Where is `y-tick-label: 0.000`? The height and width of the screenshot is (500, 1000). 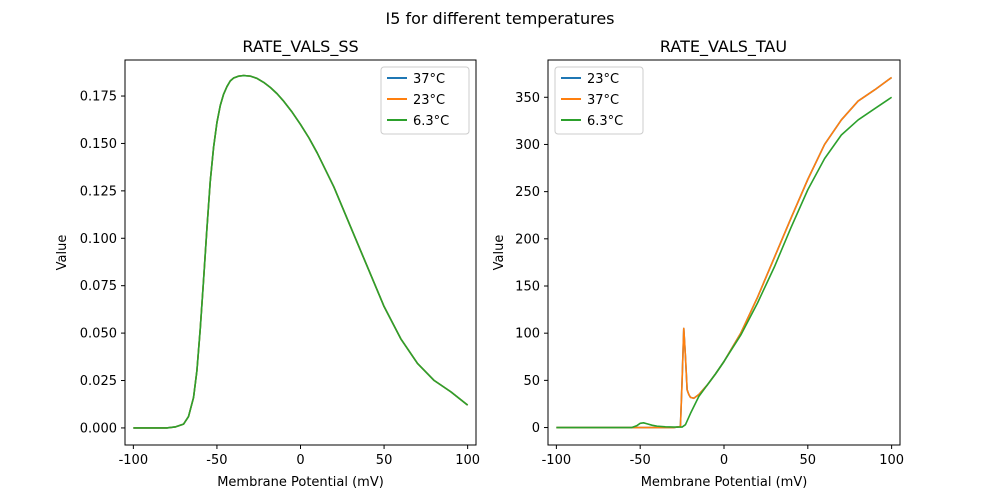
y-tick-label: 0.000 is located at coordinates (98, 428).